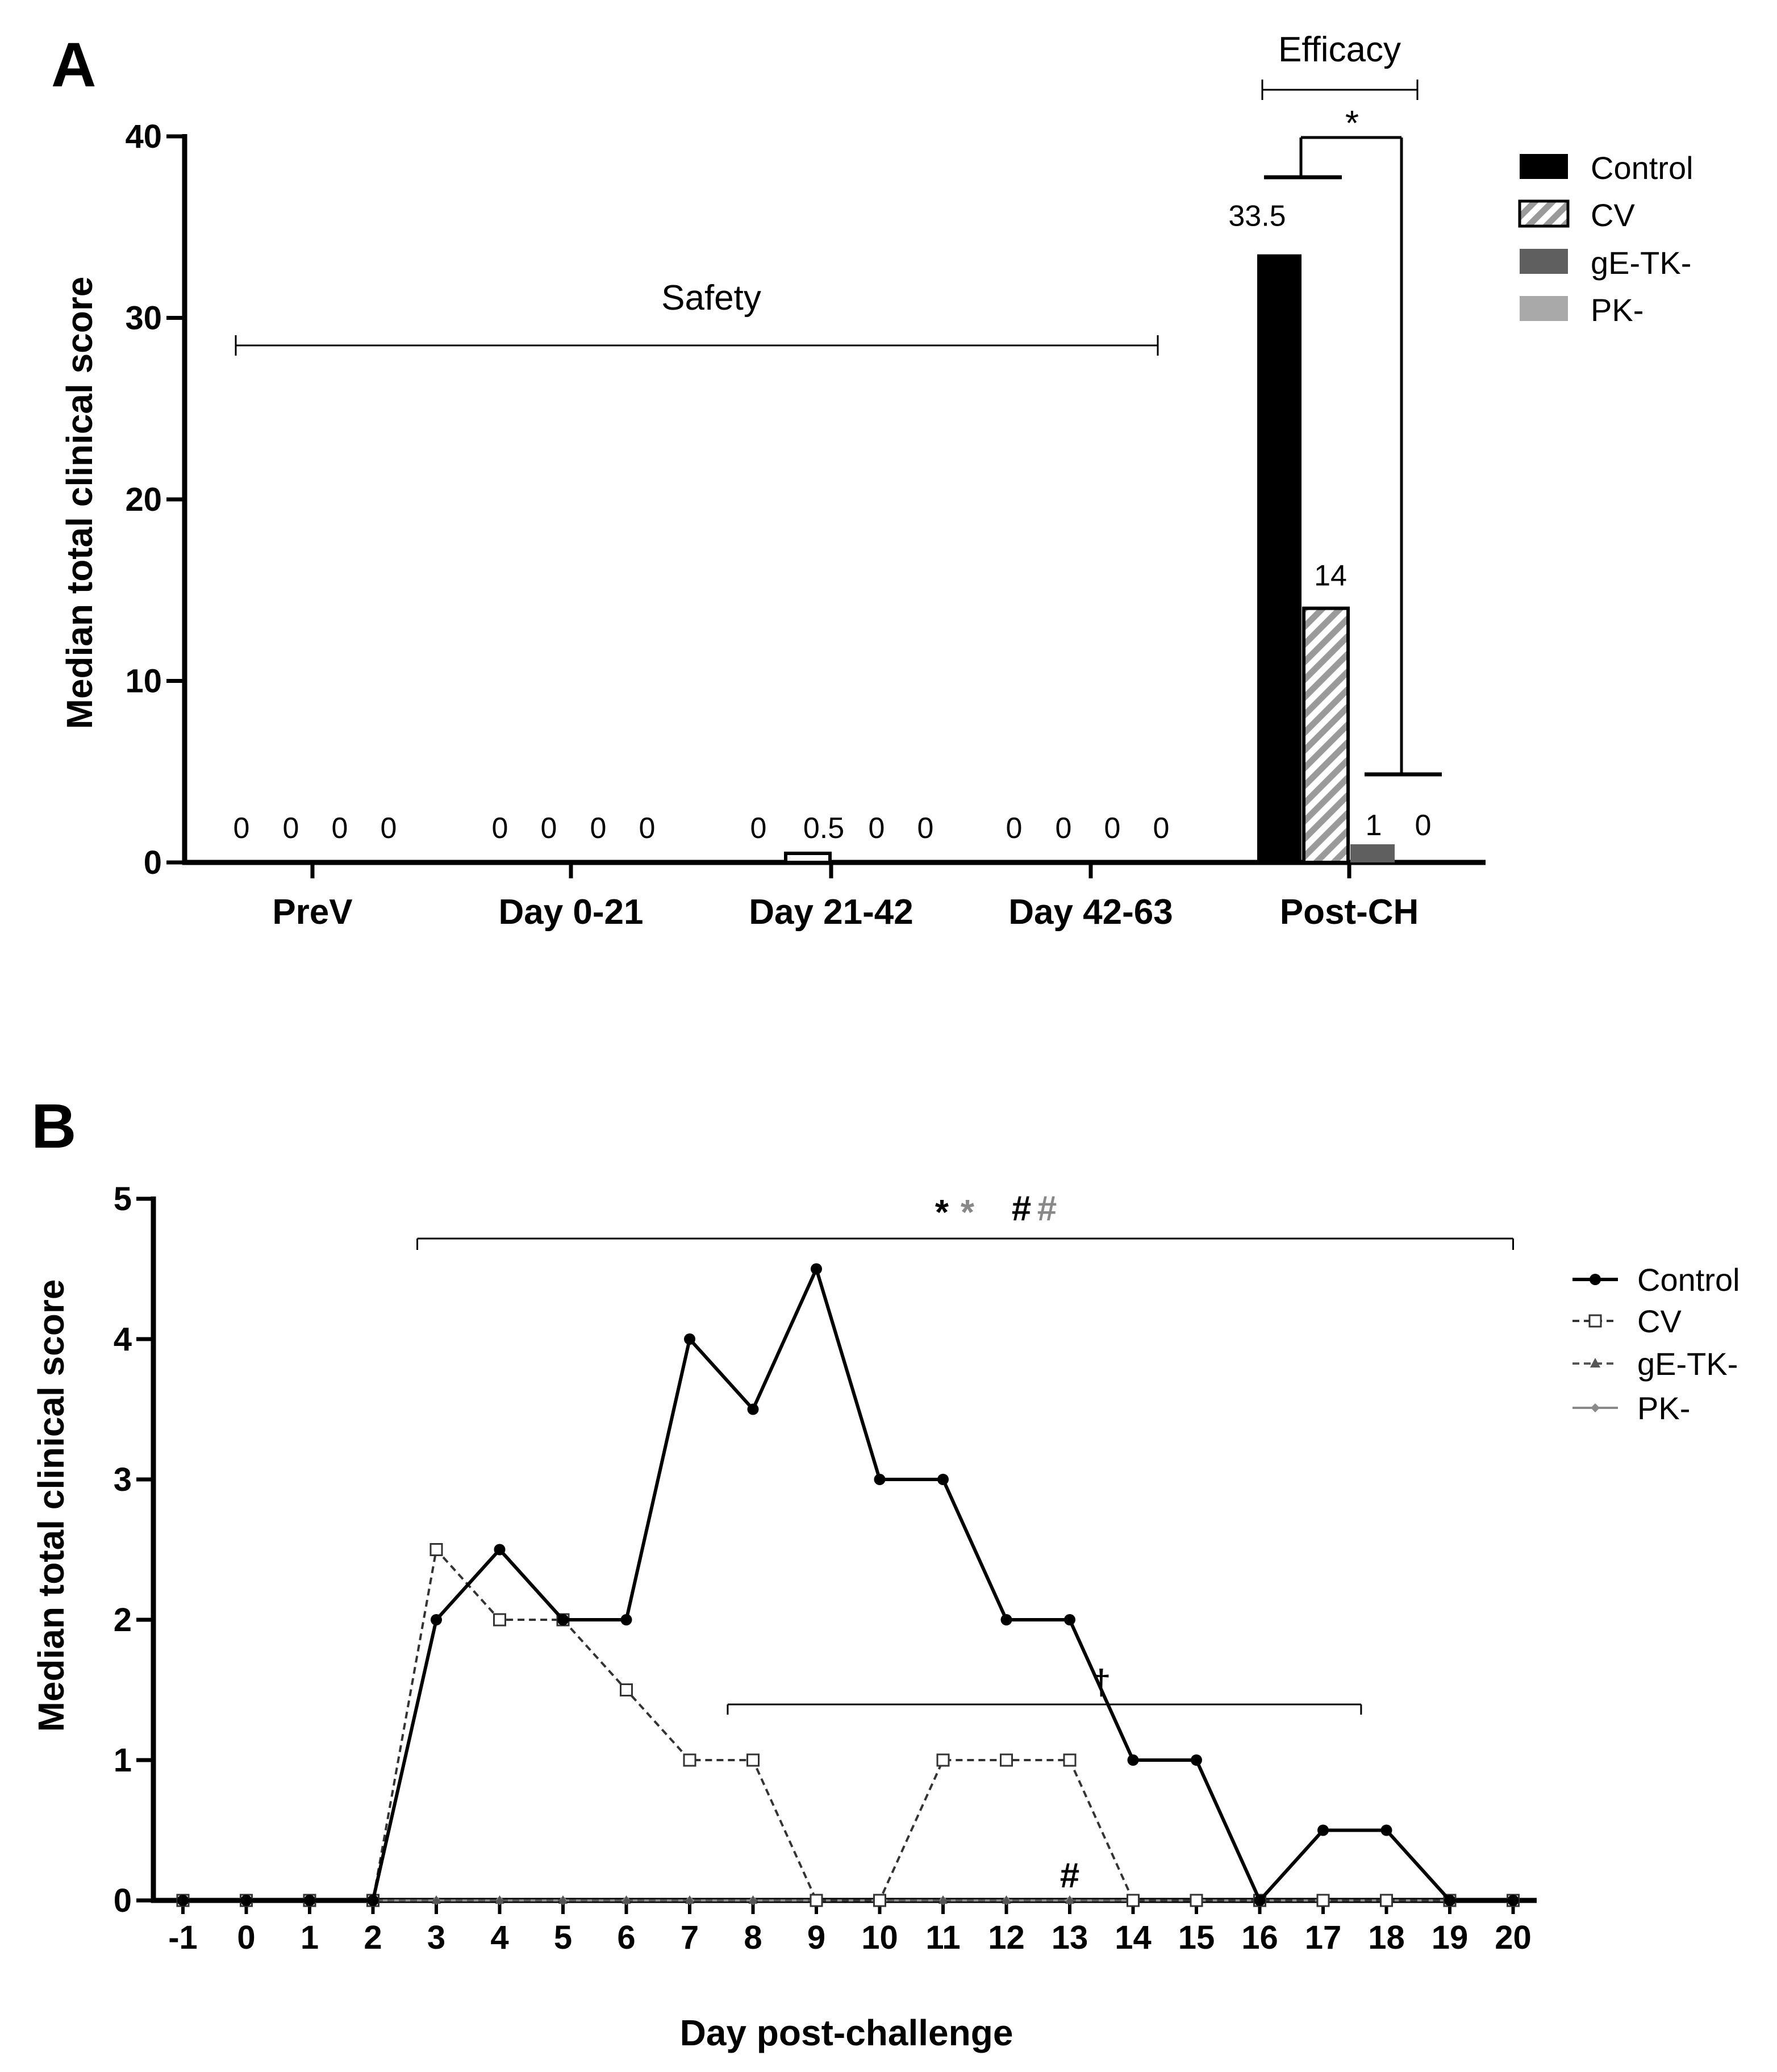 The width and height of the screenshot is (1777, 2072). Describe the element at coordinates (143, 499) in the screenshot. I see `panel-a-y-tick-label: 20` at that location.